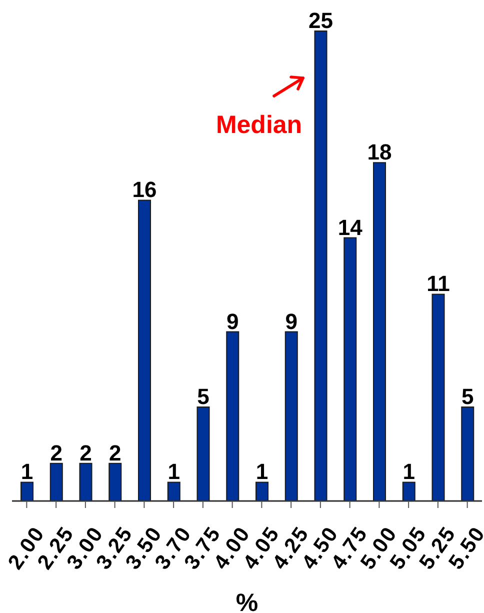 The height and width of the screenshot is (613, 484). I want to click on annotation: Median, so click(259, 125).